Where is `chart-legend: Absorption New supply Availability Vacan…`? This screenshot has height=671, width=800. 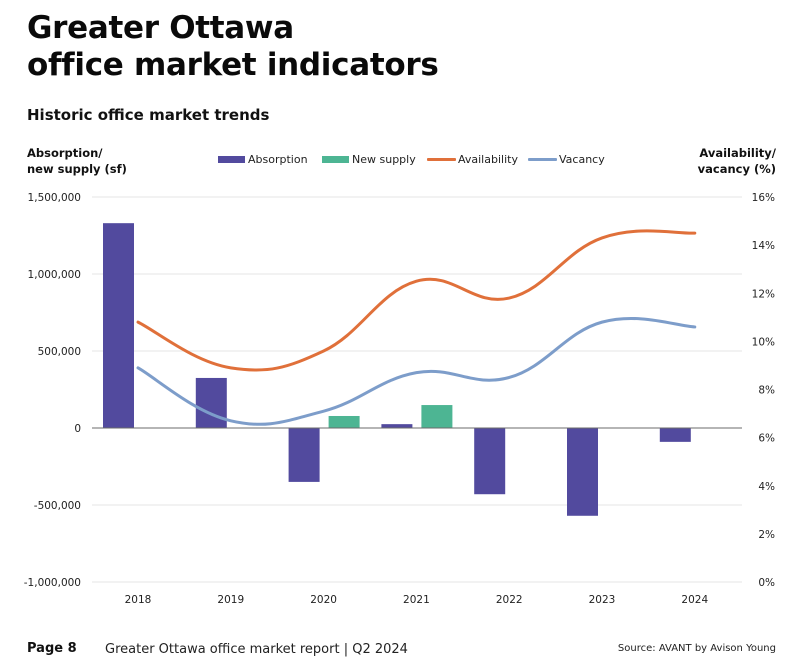
chart-legend: Absorption New supply Availability Vacan… is located at coordinates (400, 161).